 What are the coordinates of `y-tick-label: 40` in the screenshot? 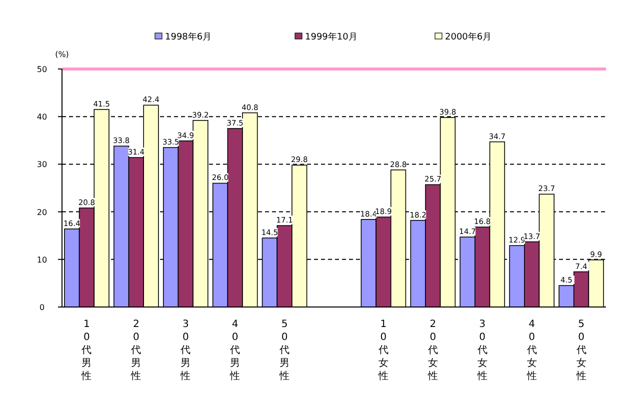 It's located at (42, 117).